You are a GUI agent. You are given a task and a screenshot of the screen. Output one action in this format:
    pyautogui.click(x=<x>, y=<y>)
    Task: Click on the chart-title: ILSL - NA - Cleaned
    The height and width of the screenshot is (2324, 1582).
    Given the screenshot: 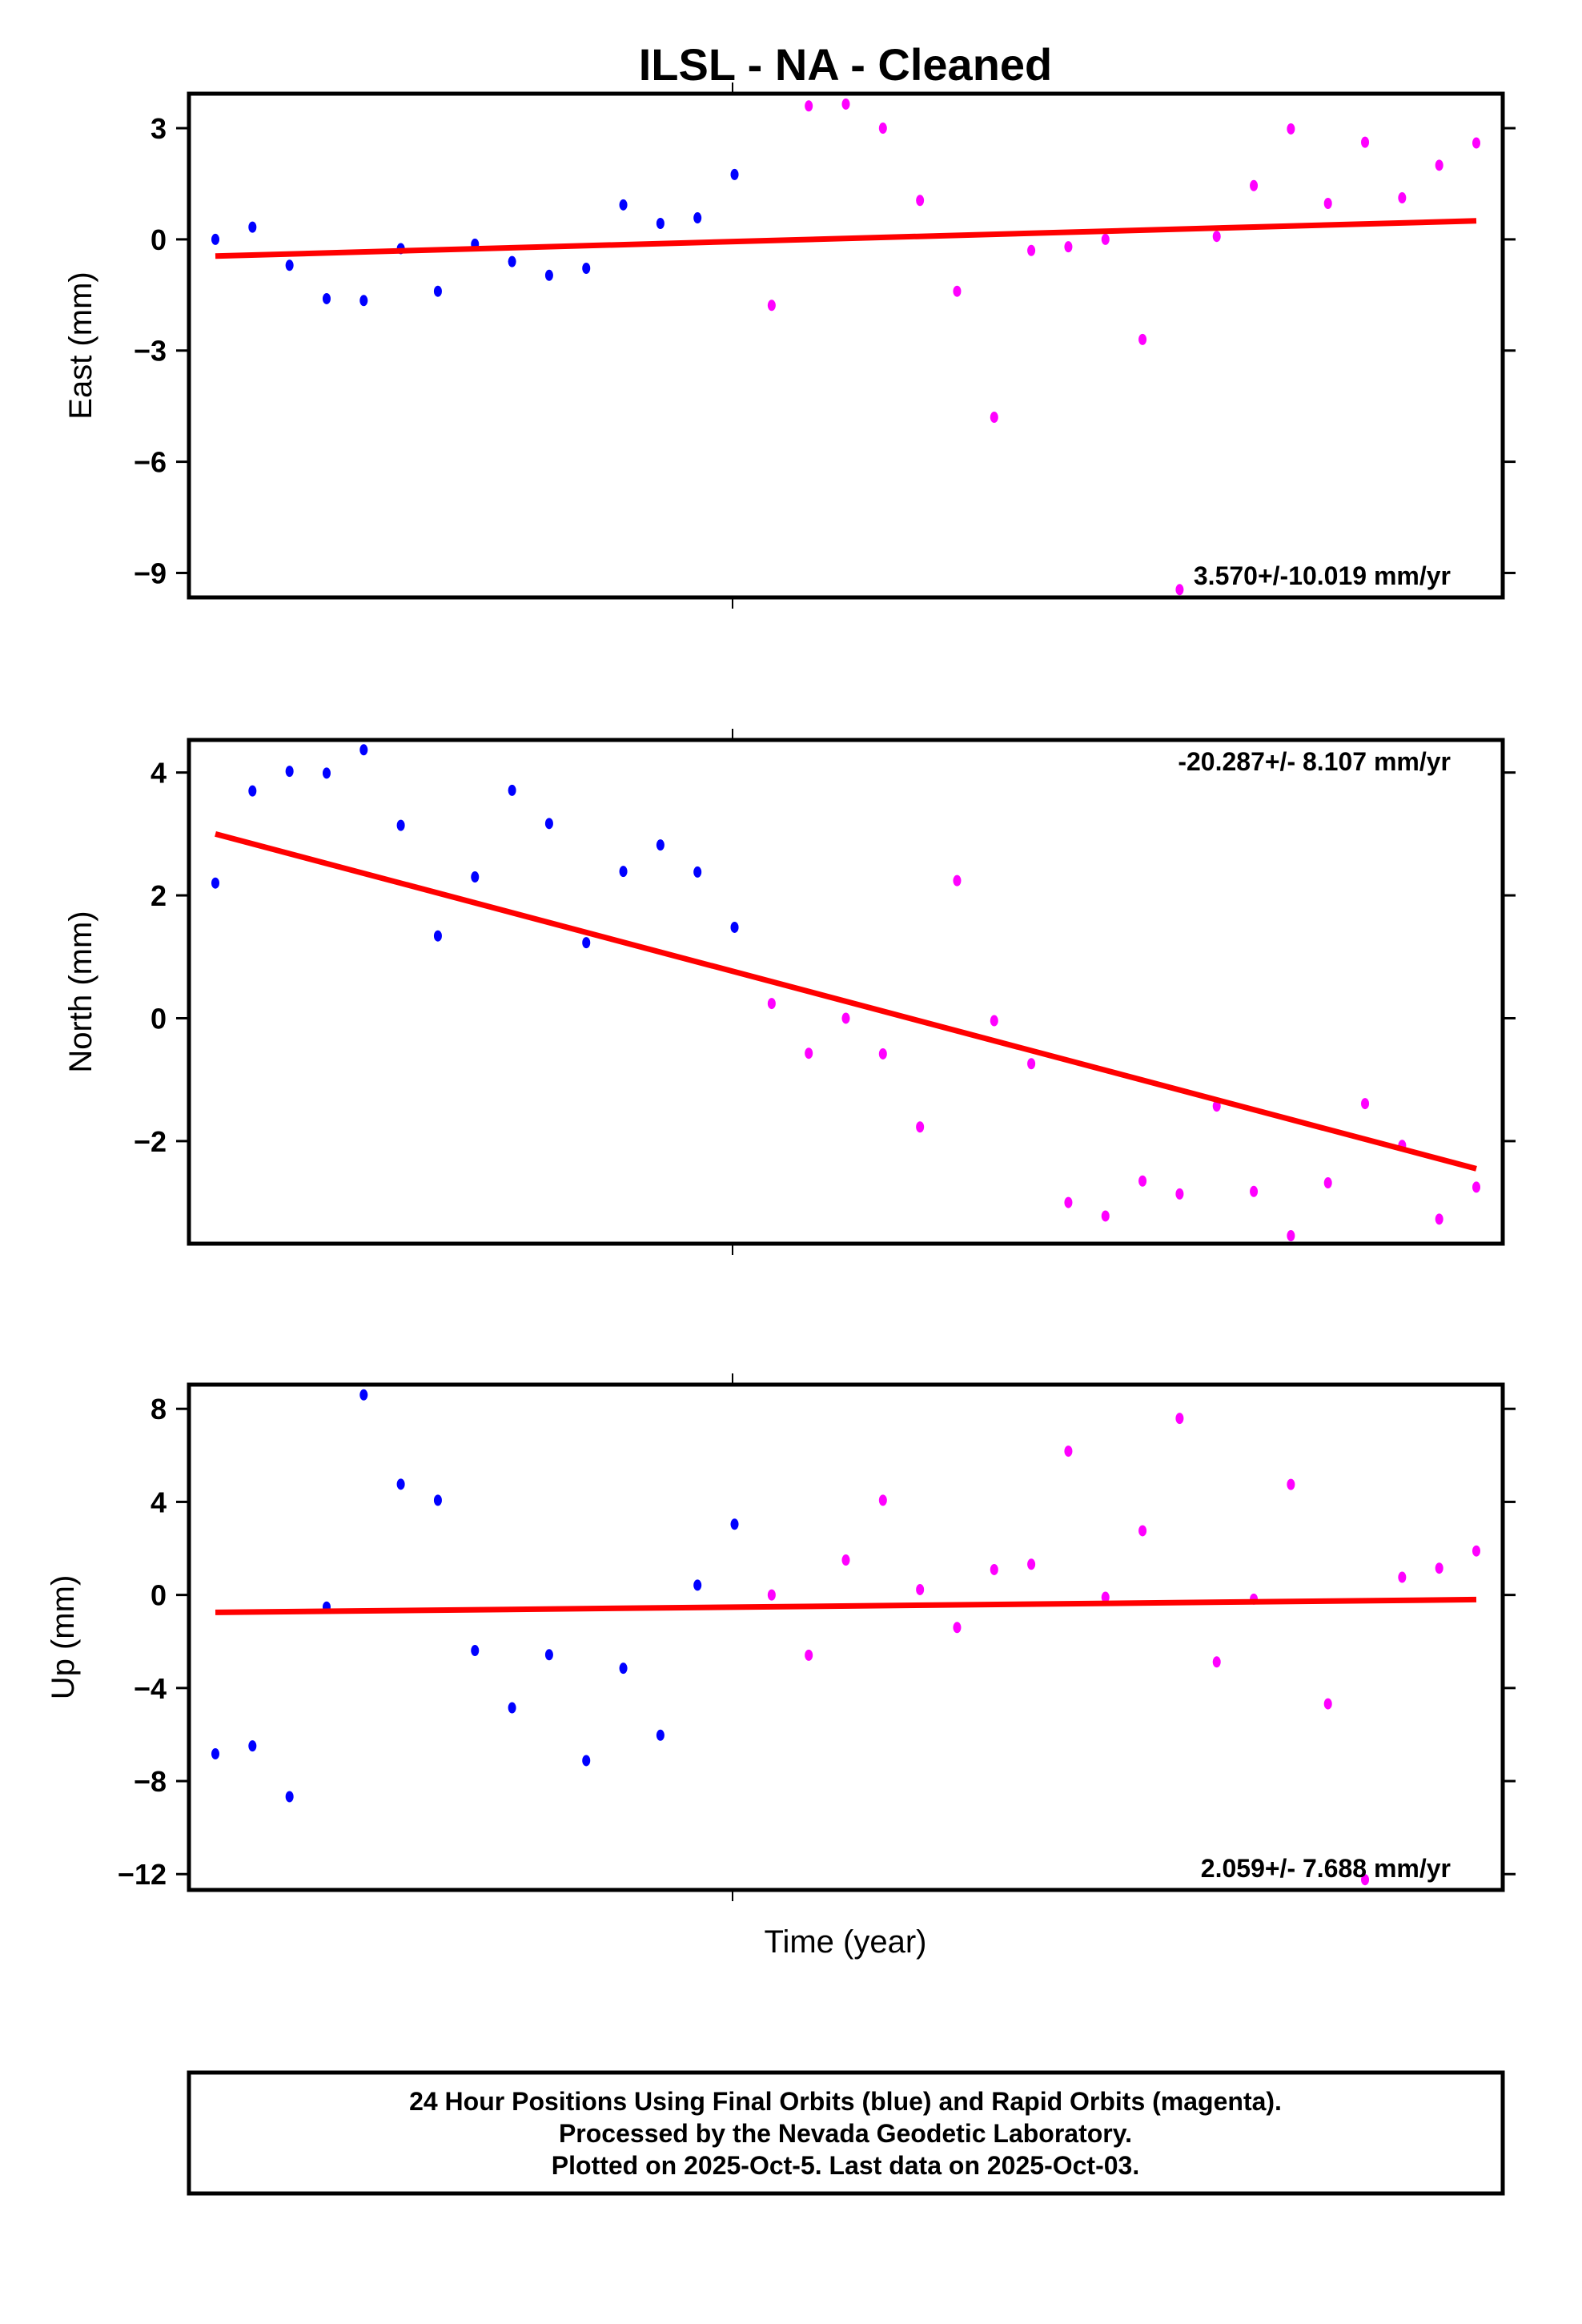 What is the action you would take?
    pyautogui.click(x=846, y=64)
    